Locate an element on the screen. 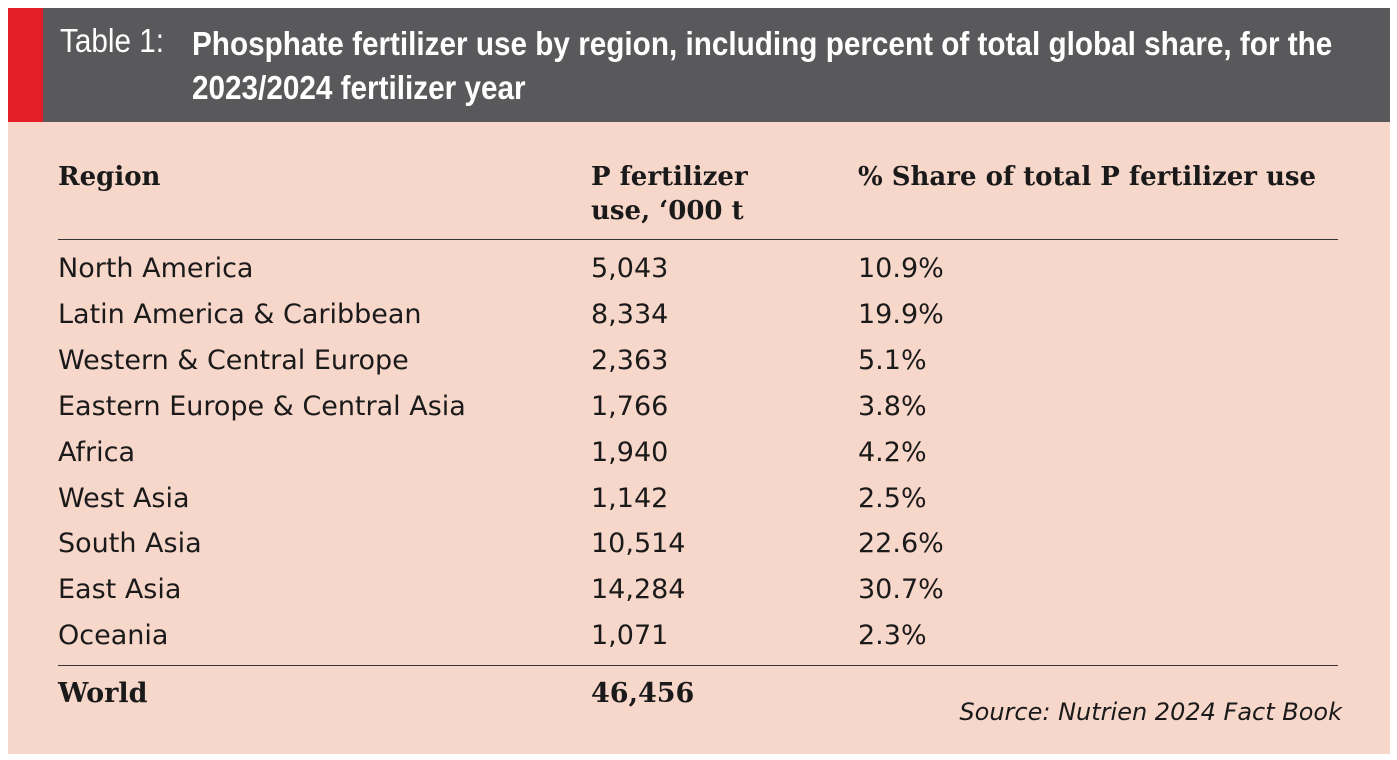 This screenshot has width=1397, height=760. row-region: Oceania is located at coordinates (113, 635).